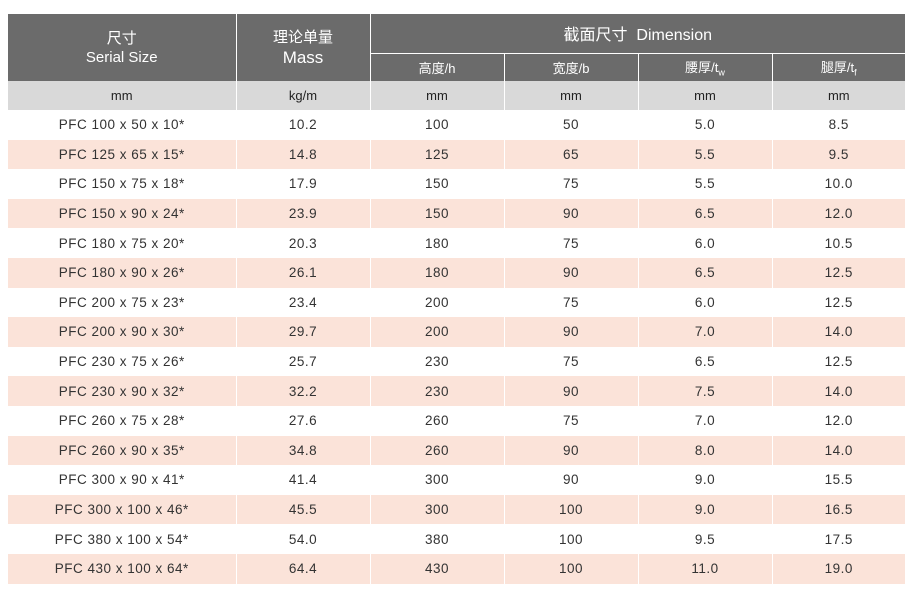 This screenshot has width=910, height=596. I want to click on serial-size-cell: PFC 230 x 90 x 32*, so click(122, 391).